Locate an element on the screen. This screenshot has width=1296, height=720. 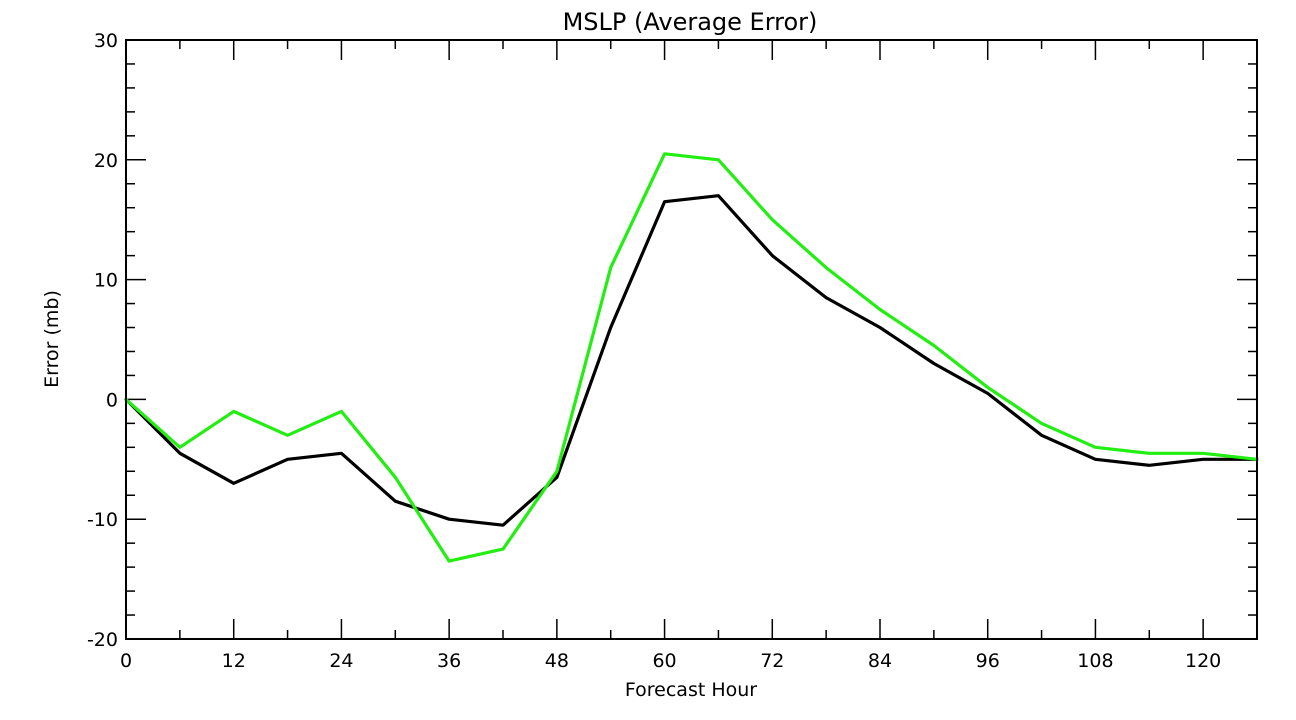
x-tick-label: 0 is located at coordinates (126, 661).